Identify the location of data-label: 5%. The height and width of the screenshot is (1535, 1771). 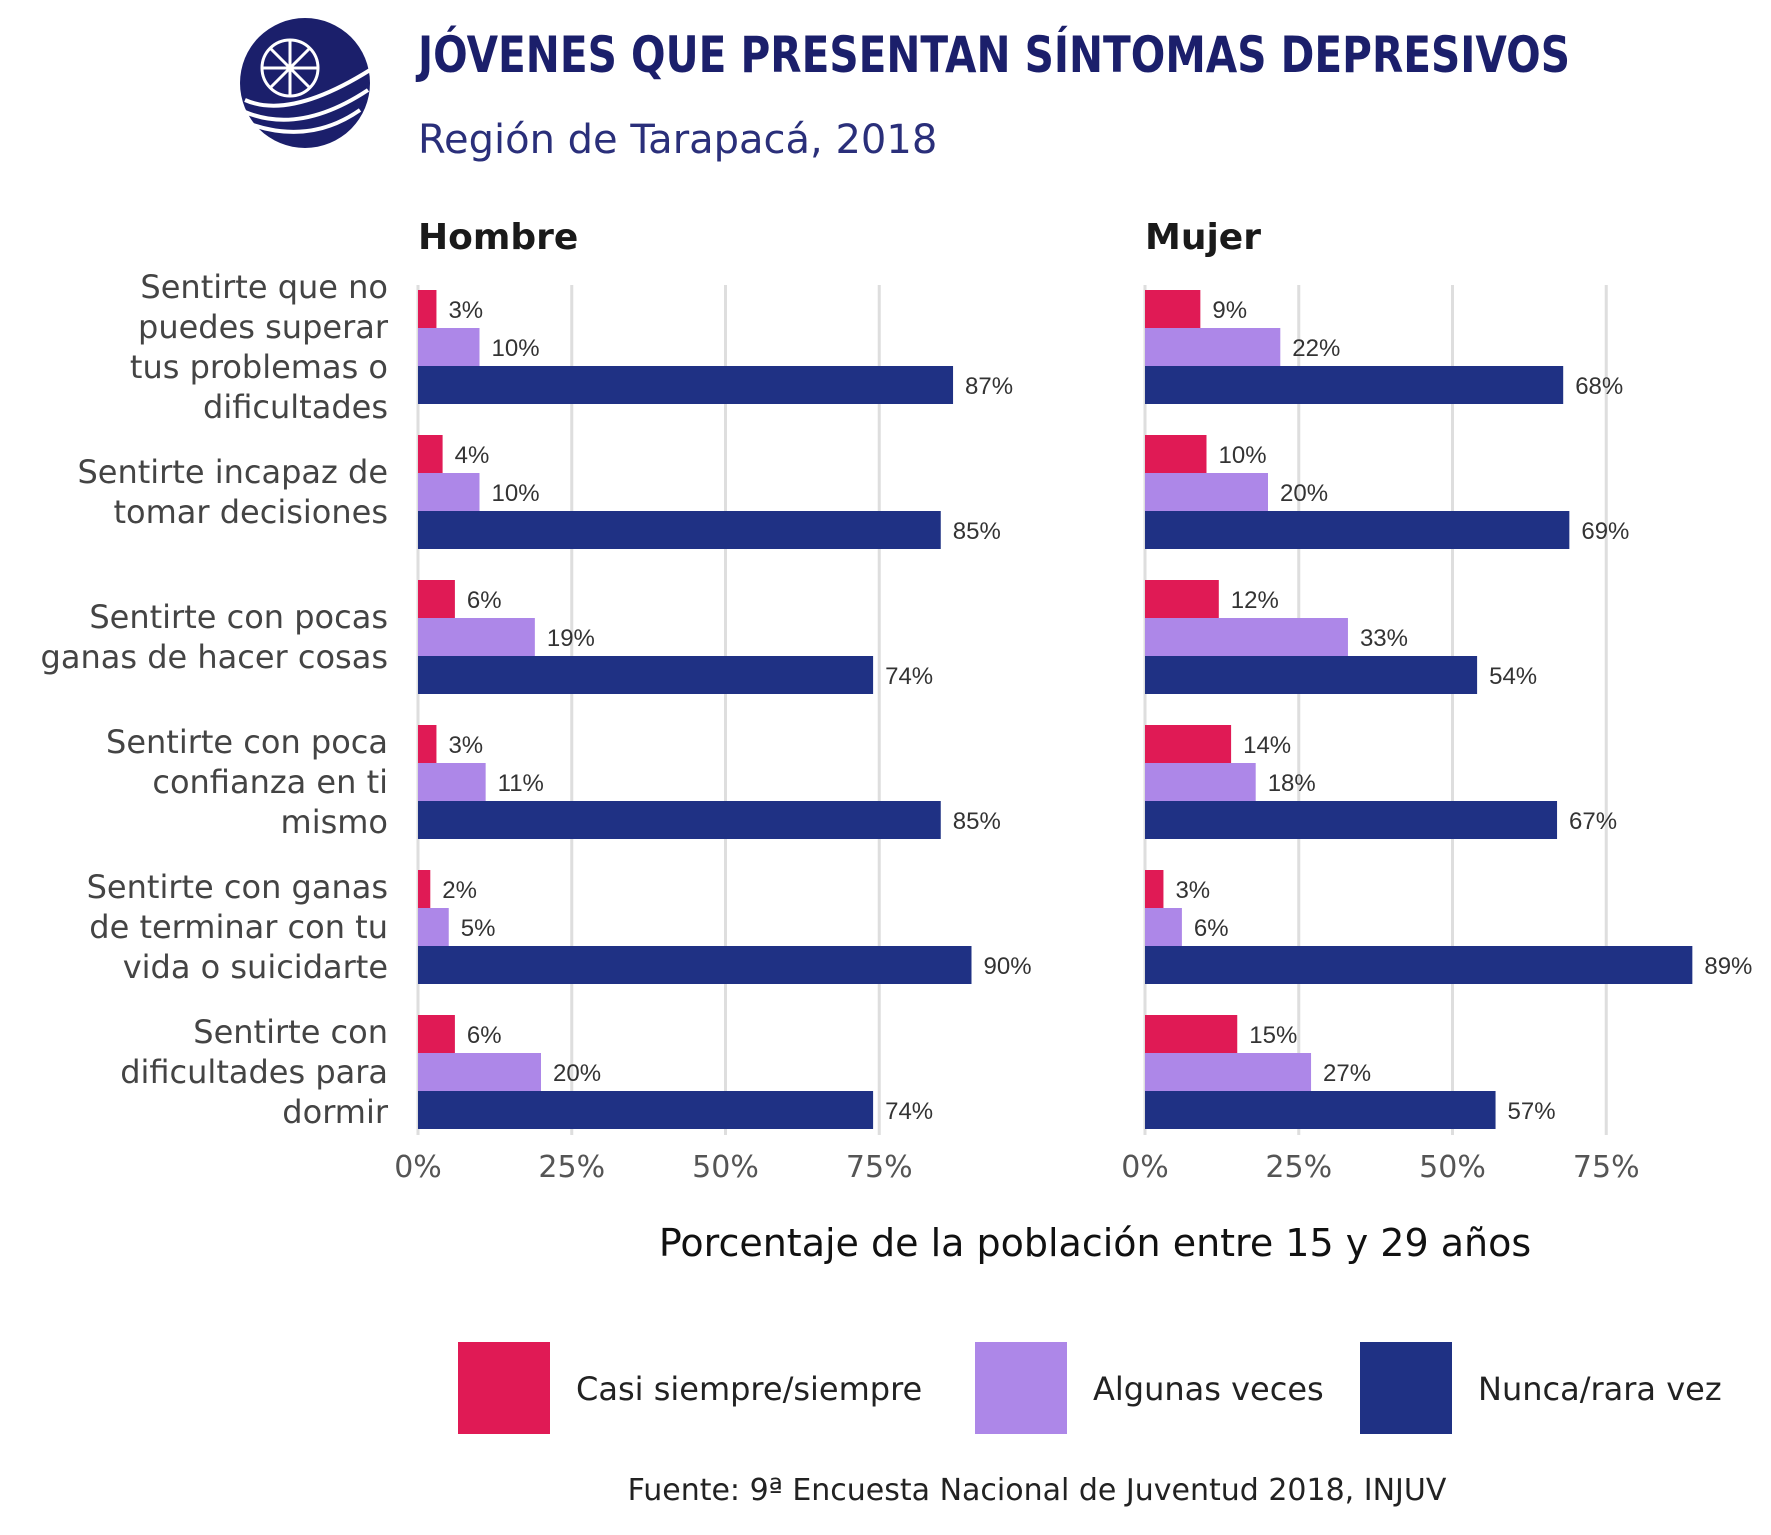
(478, 928).